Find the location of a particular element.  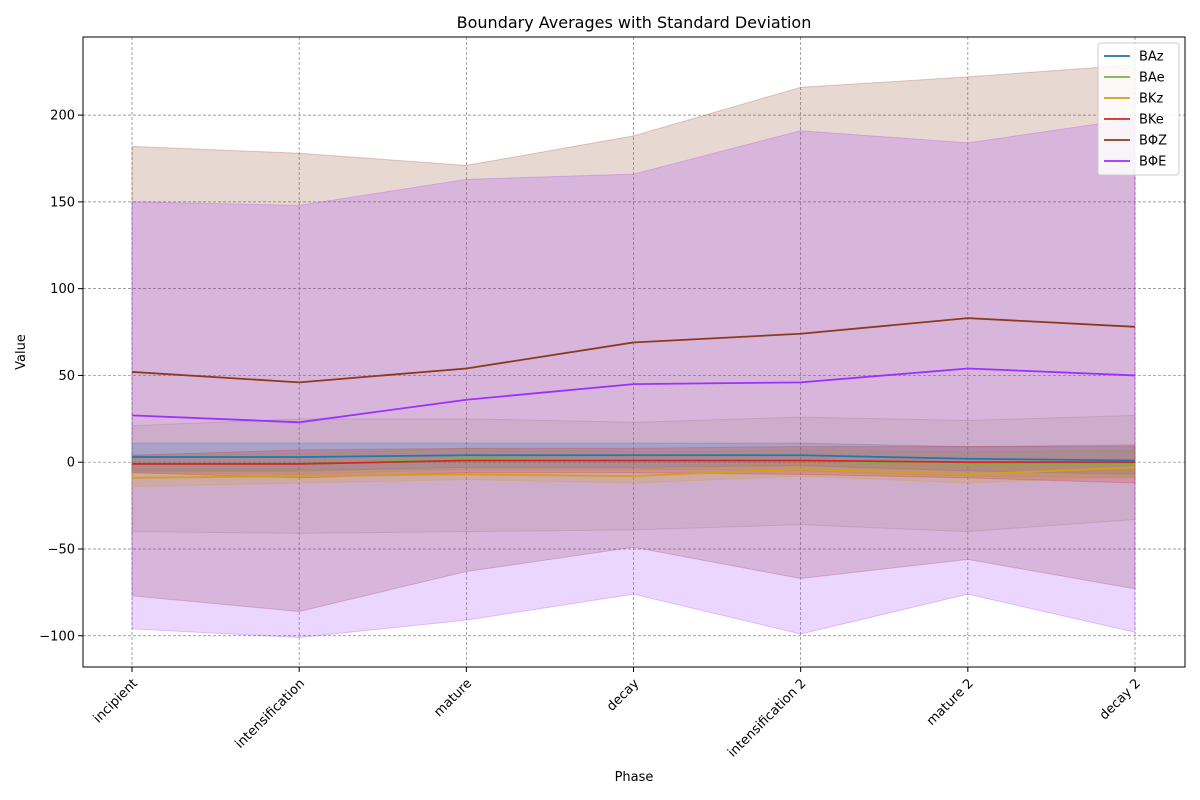

x-axis-label: Phase is located at coordinates (634, 777).